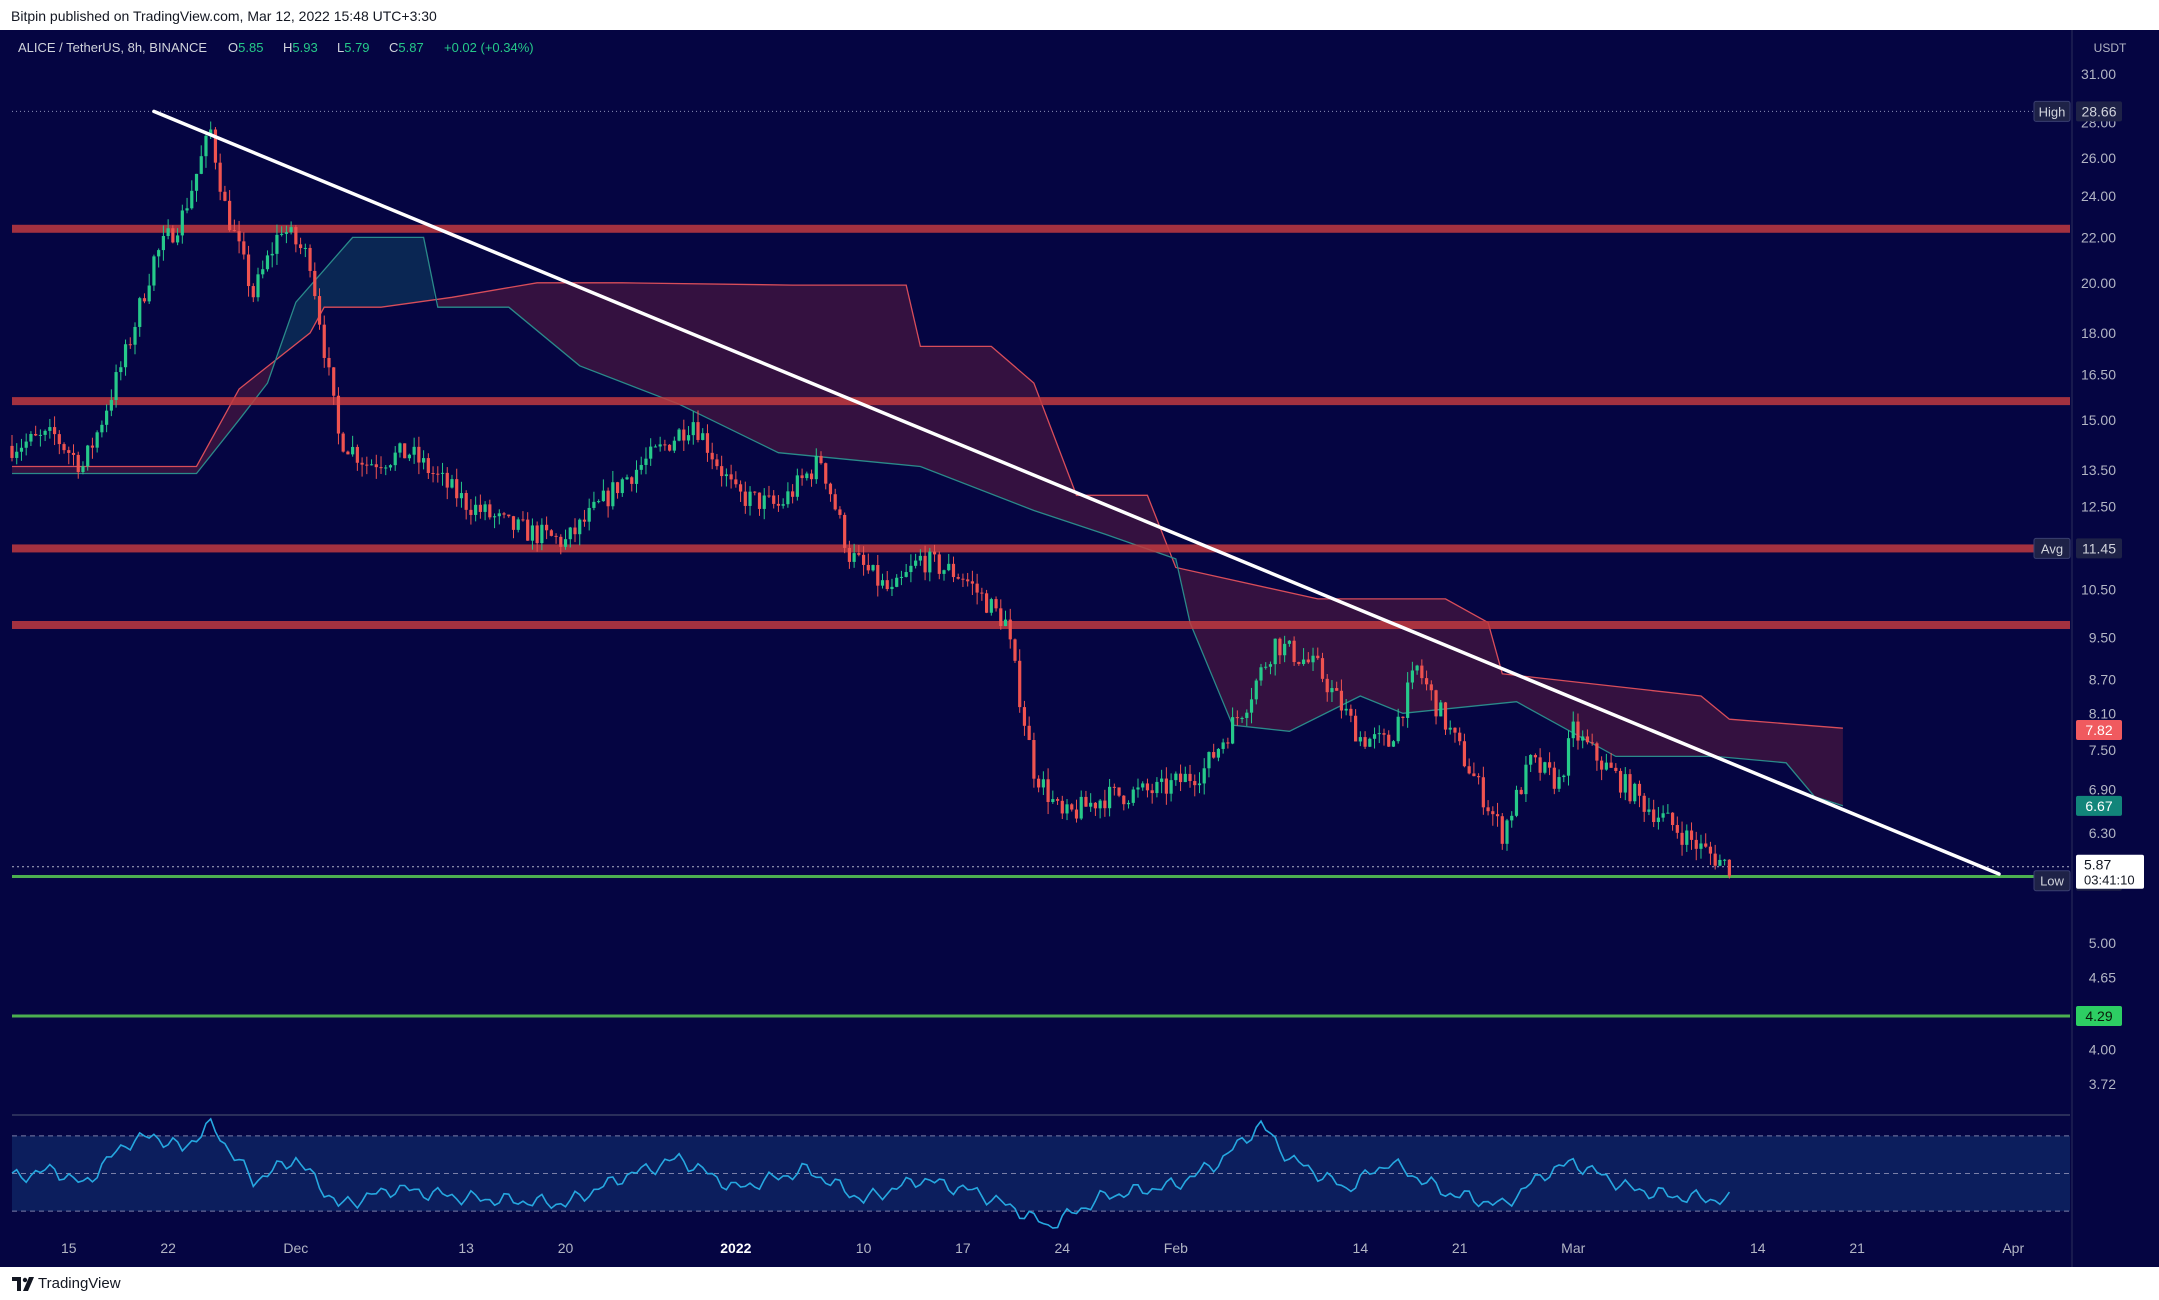  I want to click on svg-text: O5.85, so click(245, 47).